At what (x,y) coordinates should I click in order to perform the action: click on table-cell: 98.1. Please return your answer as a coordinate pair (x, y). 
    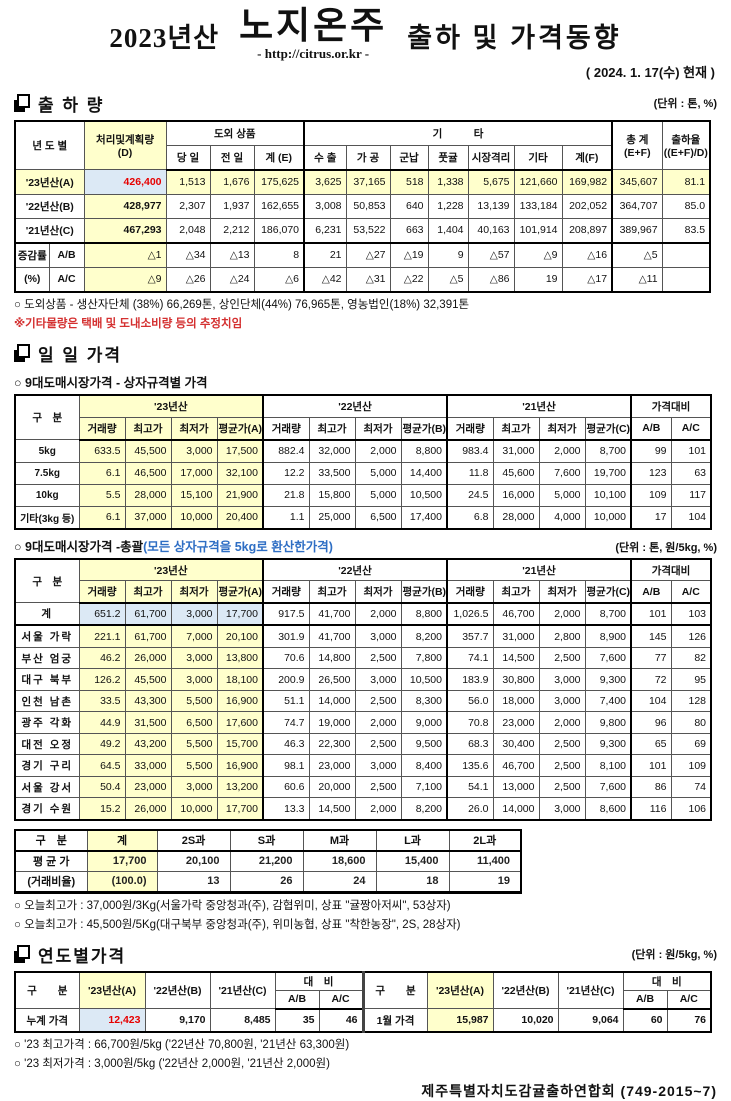
    Looking at the image, I should click on (286, 765).